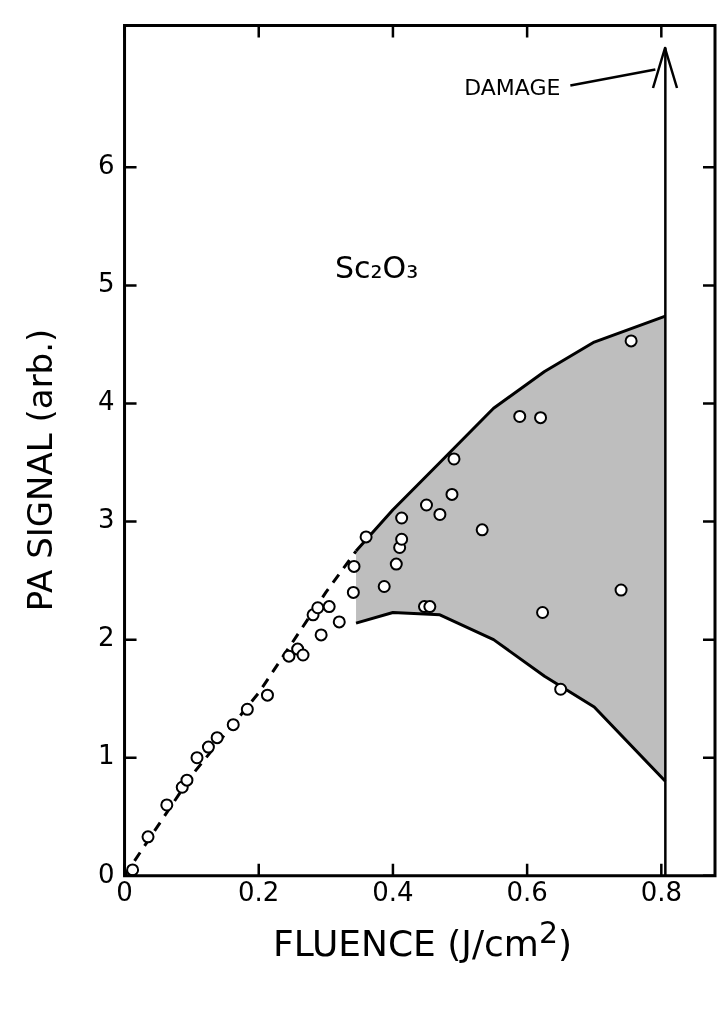  What do you see at coordinates (106, 401) in the screenshot?
I see `y-tick-label: 4` at bounding box center [106, 401].